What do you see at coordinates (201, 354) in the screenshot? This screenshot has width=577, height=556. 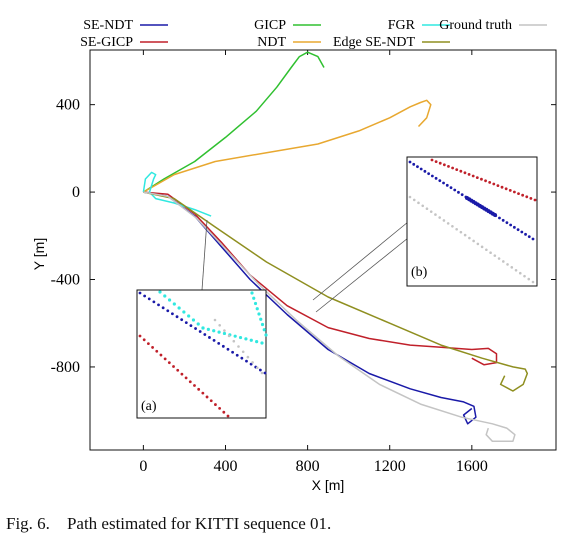 I see `inset-a-frame` at bounding box center [201, 354].